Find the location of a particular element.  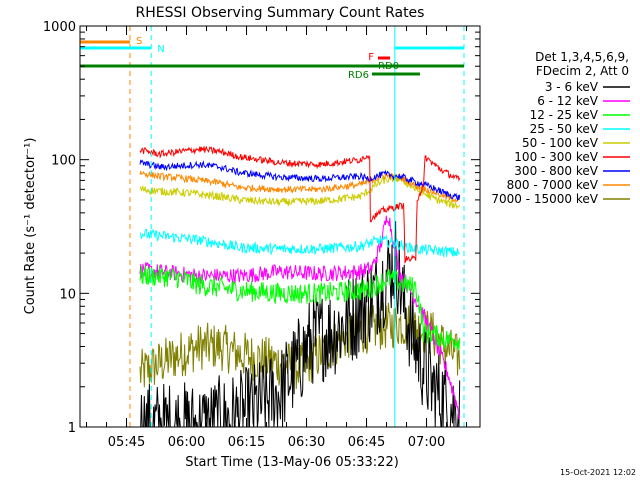

annotation-f: F is located at coordinates (371, 57).